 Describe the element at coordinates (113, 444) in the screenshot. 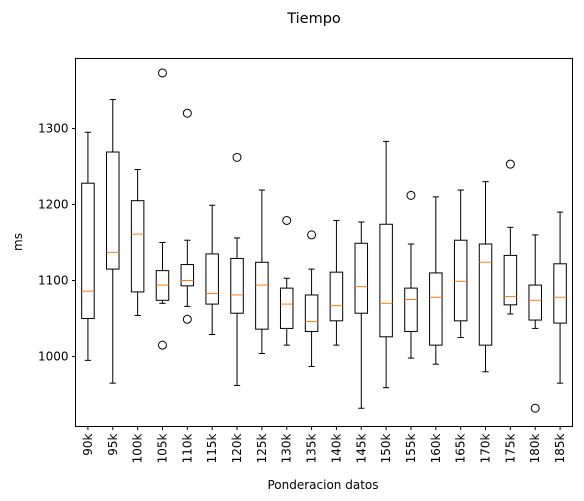

I see `x-tick-label: 95k` at that location.